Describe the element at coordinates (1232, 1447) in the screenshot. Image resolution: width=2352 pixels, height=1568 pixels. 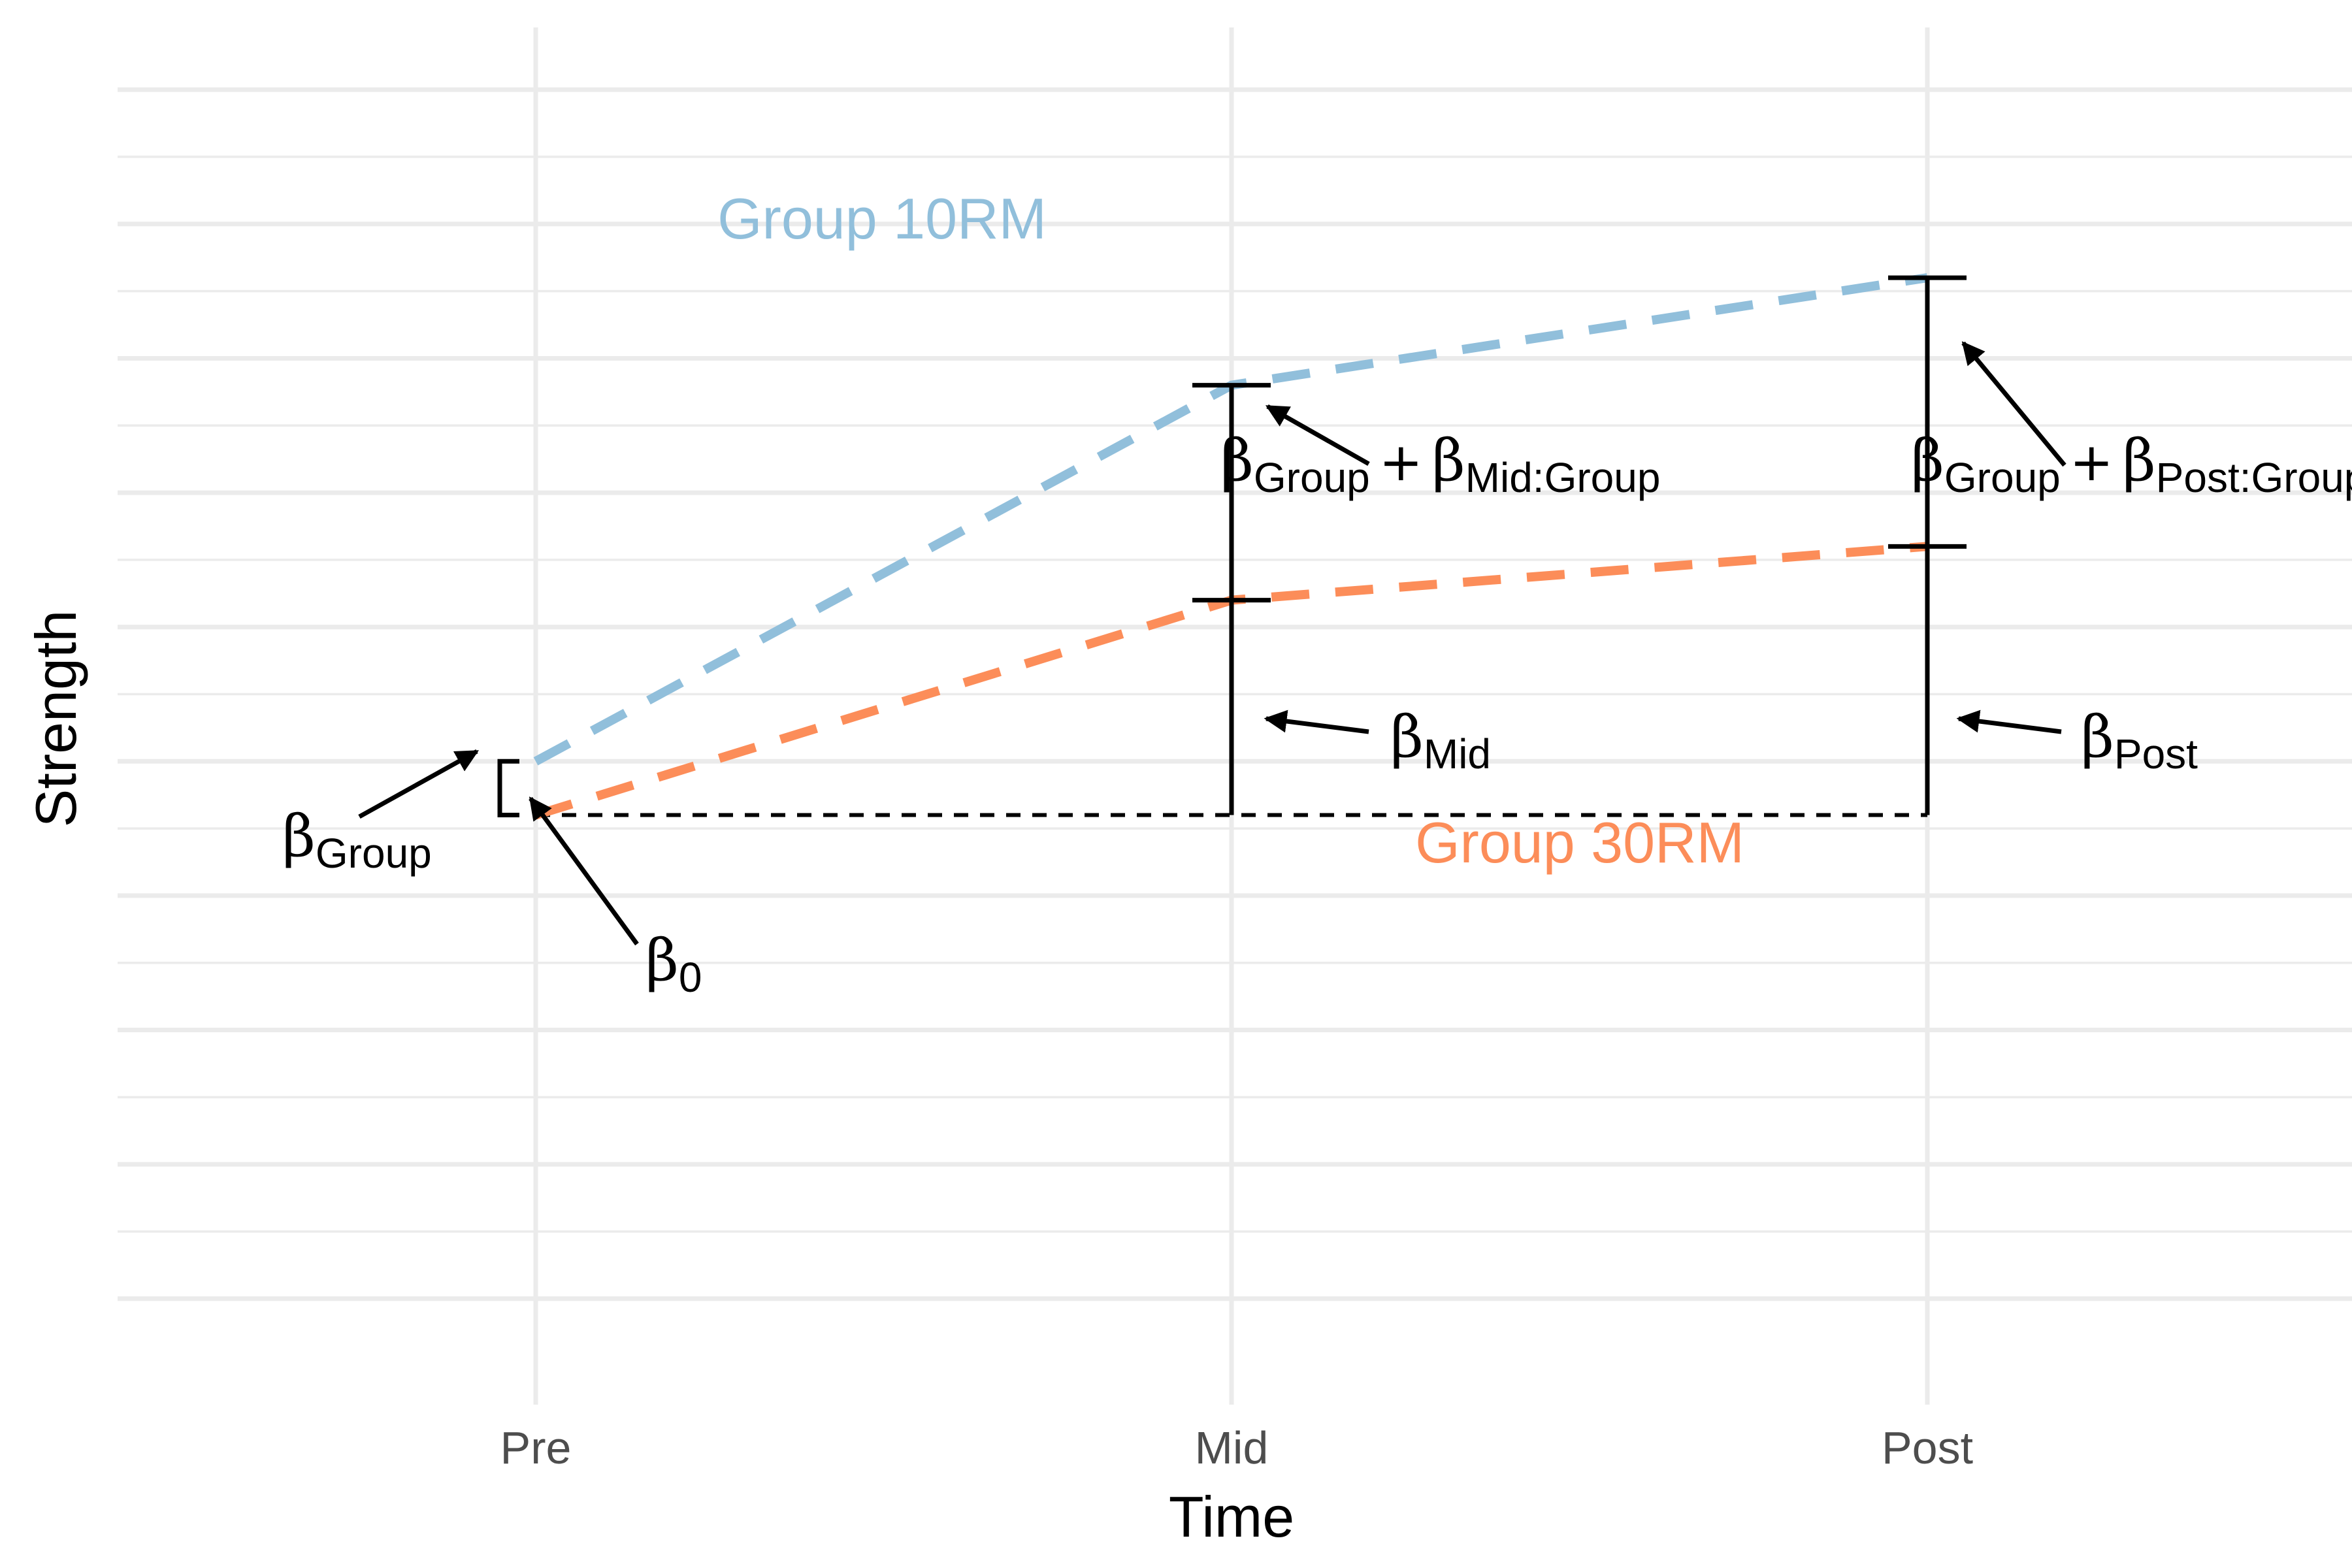
I see `x-tick-label-mid: Mid` at that location.